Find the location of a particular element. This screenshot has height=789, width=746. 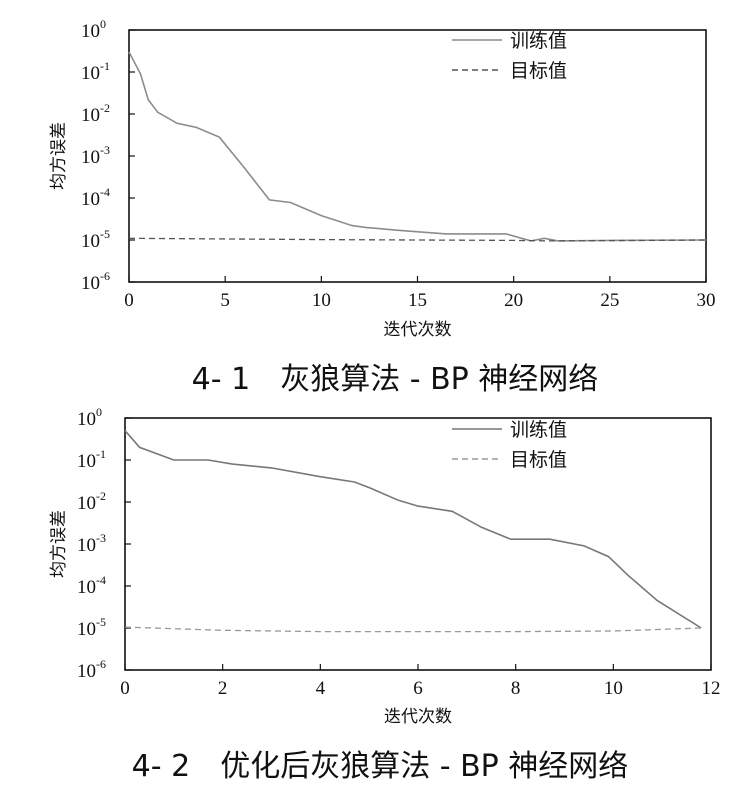

x-tick-label: 20 is located at coordinates (513, 300).